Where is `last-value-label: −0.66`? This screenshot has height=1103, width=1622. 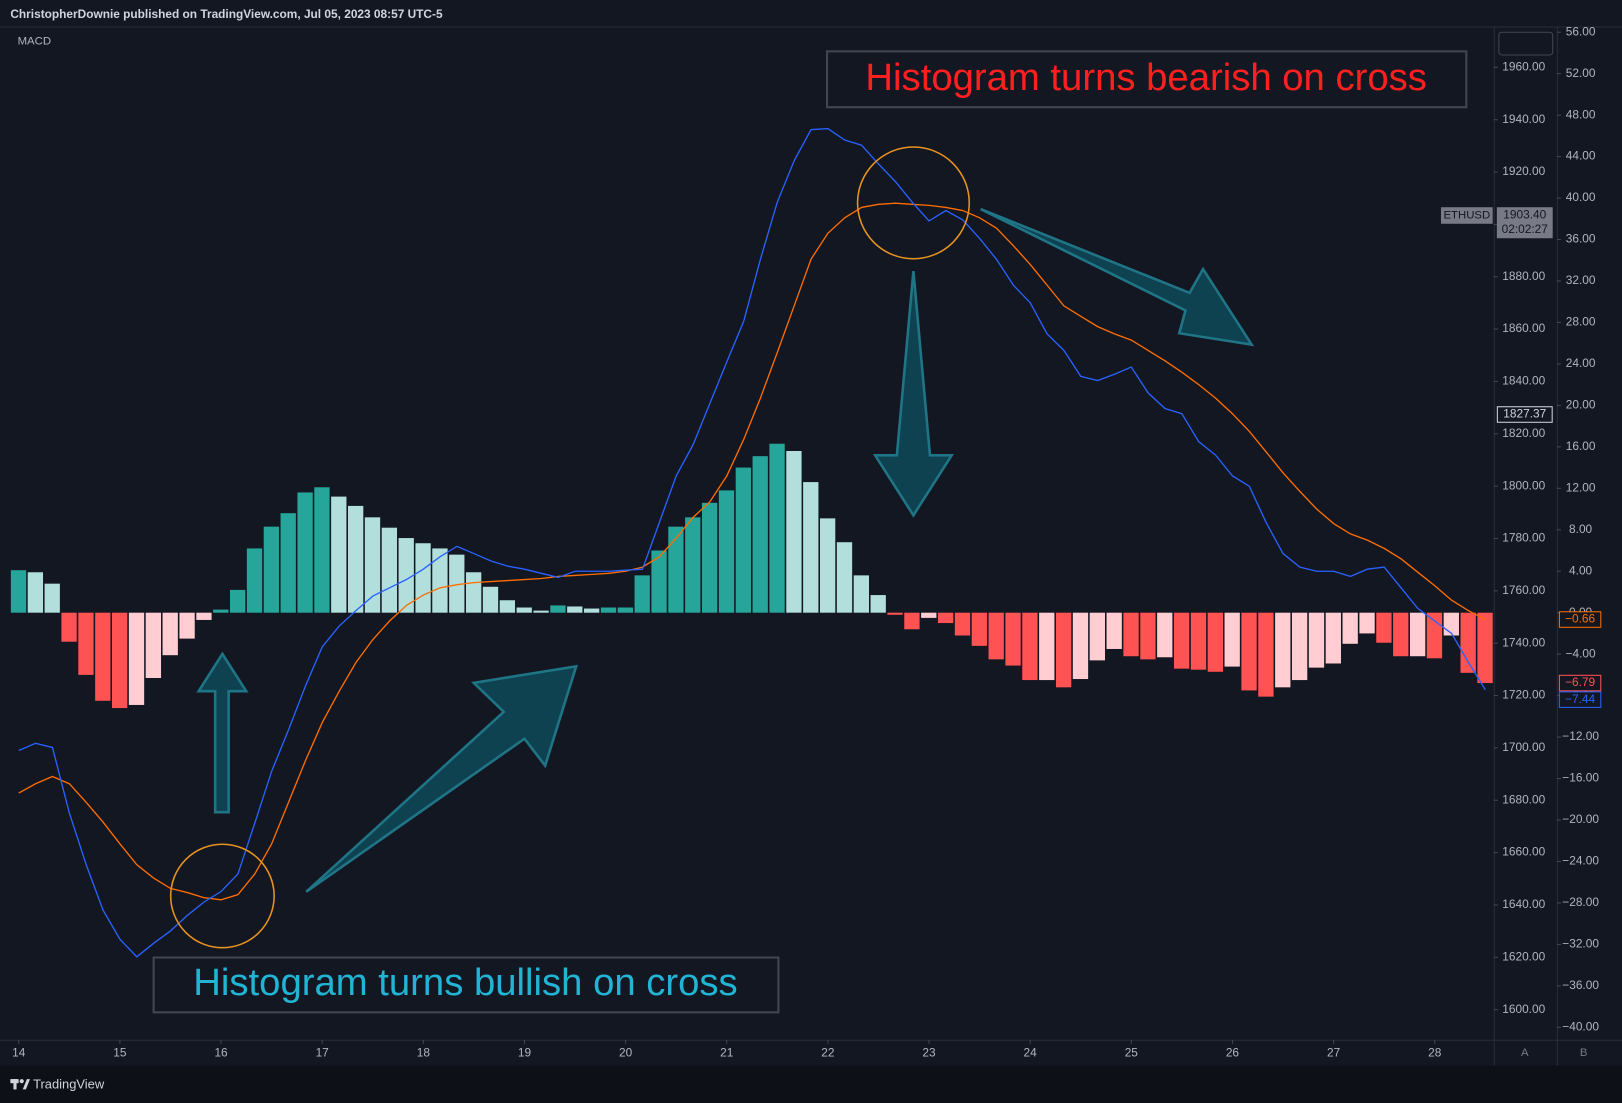 last-value-label: −0.66 is located at coordinates (1580, 619).